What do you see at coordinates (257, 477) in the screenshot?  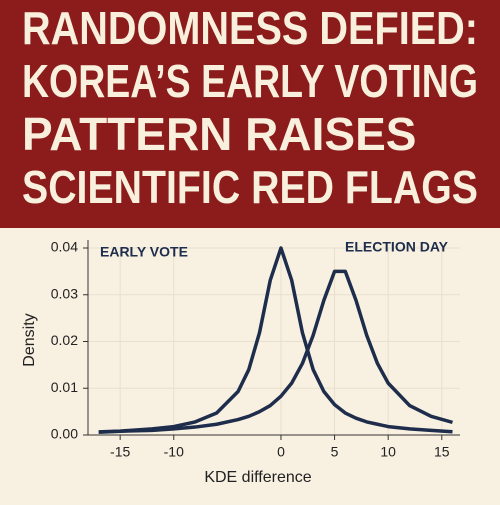 I see `x-axis-label: KDE difference` at bounding box center [257, 477].